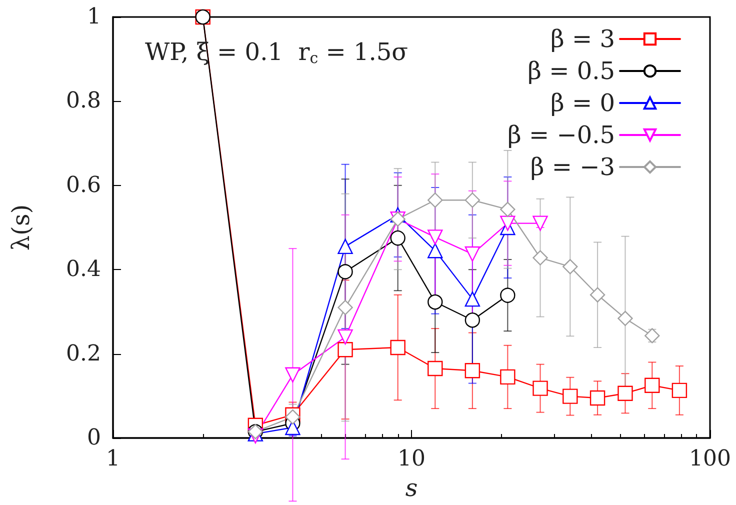 This screenshot has width=736, height=505. What do you see at coordinates (561, 135) in the screenshot?
I see `legend-label: β = −0.5` at bounding box center [561, 135].